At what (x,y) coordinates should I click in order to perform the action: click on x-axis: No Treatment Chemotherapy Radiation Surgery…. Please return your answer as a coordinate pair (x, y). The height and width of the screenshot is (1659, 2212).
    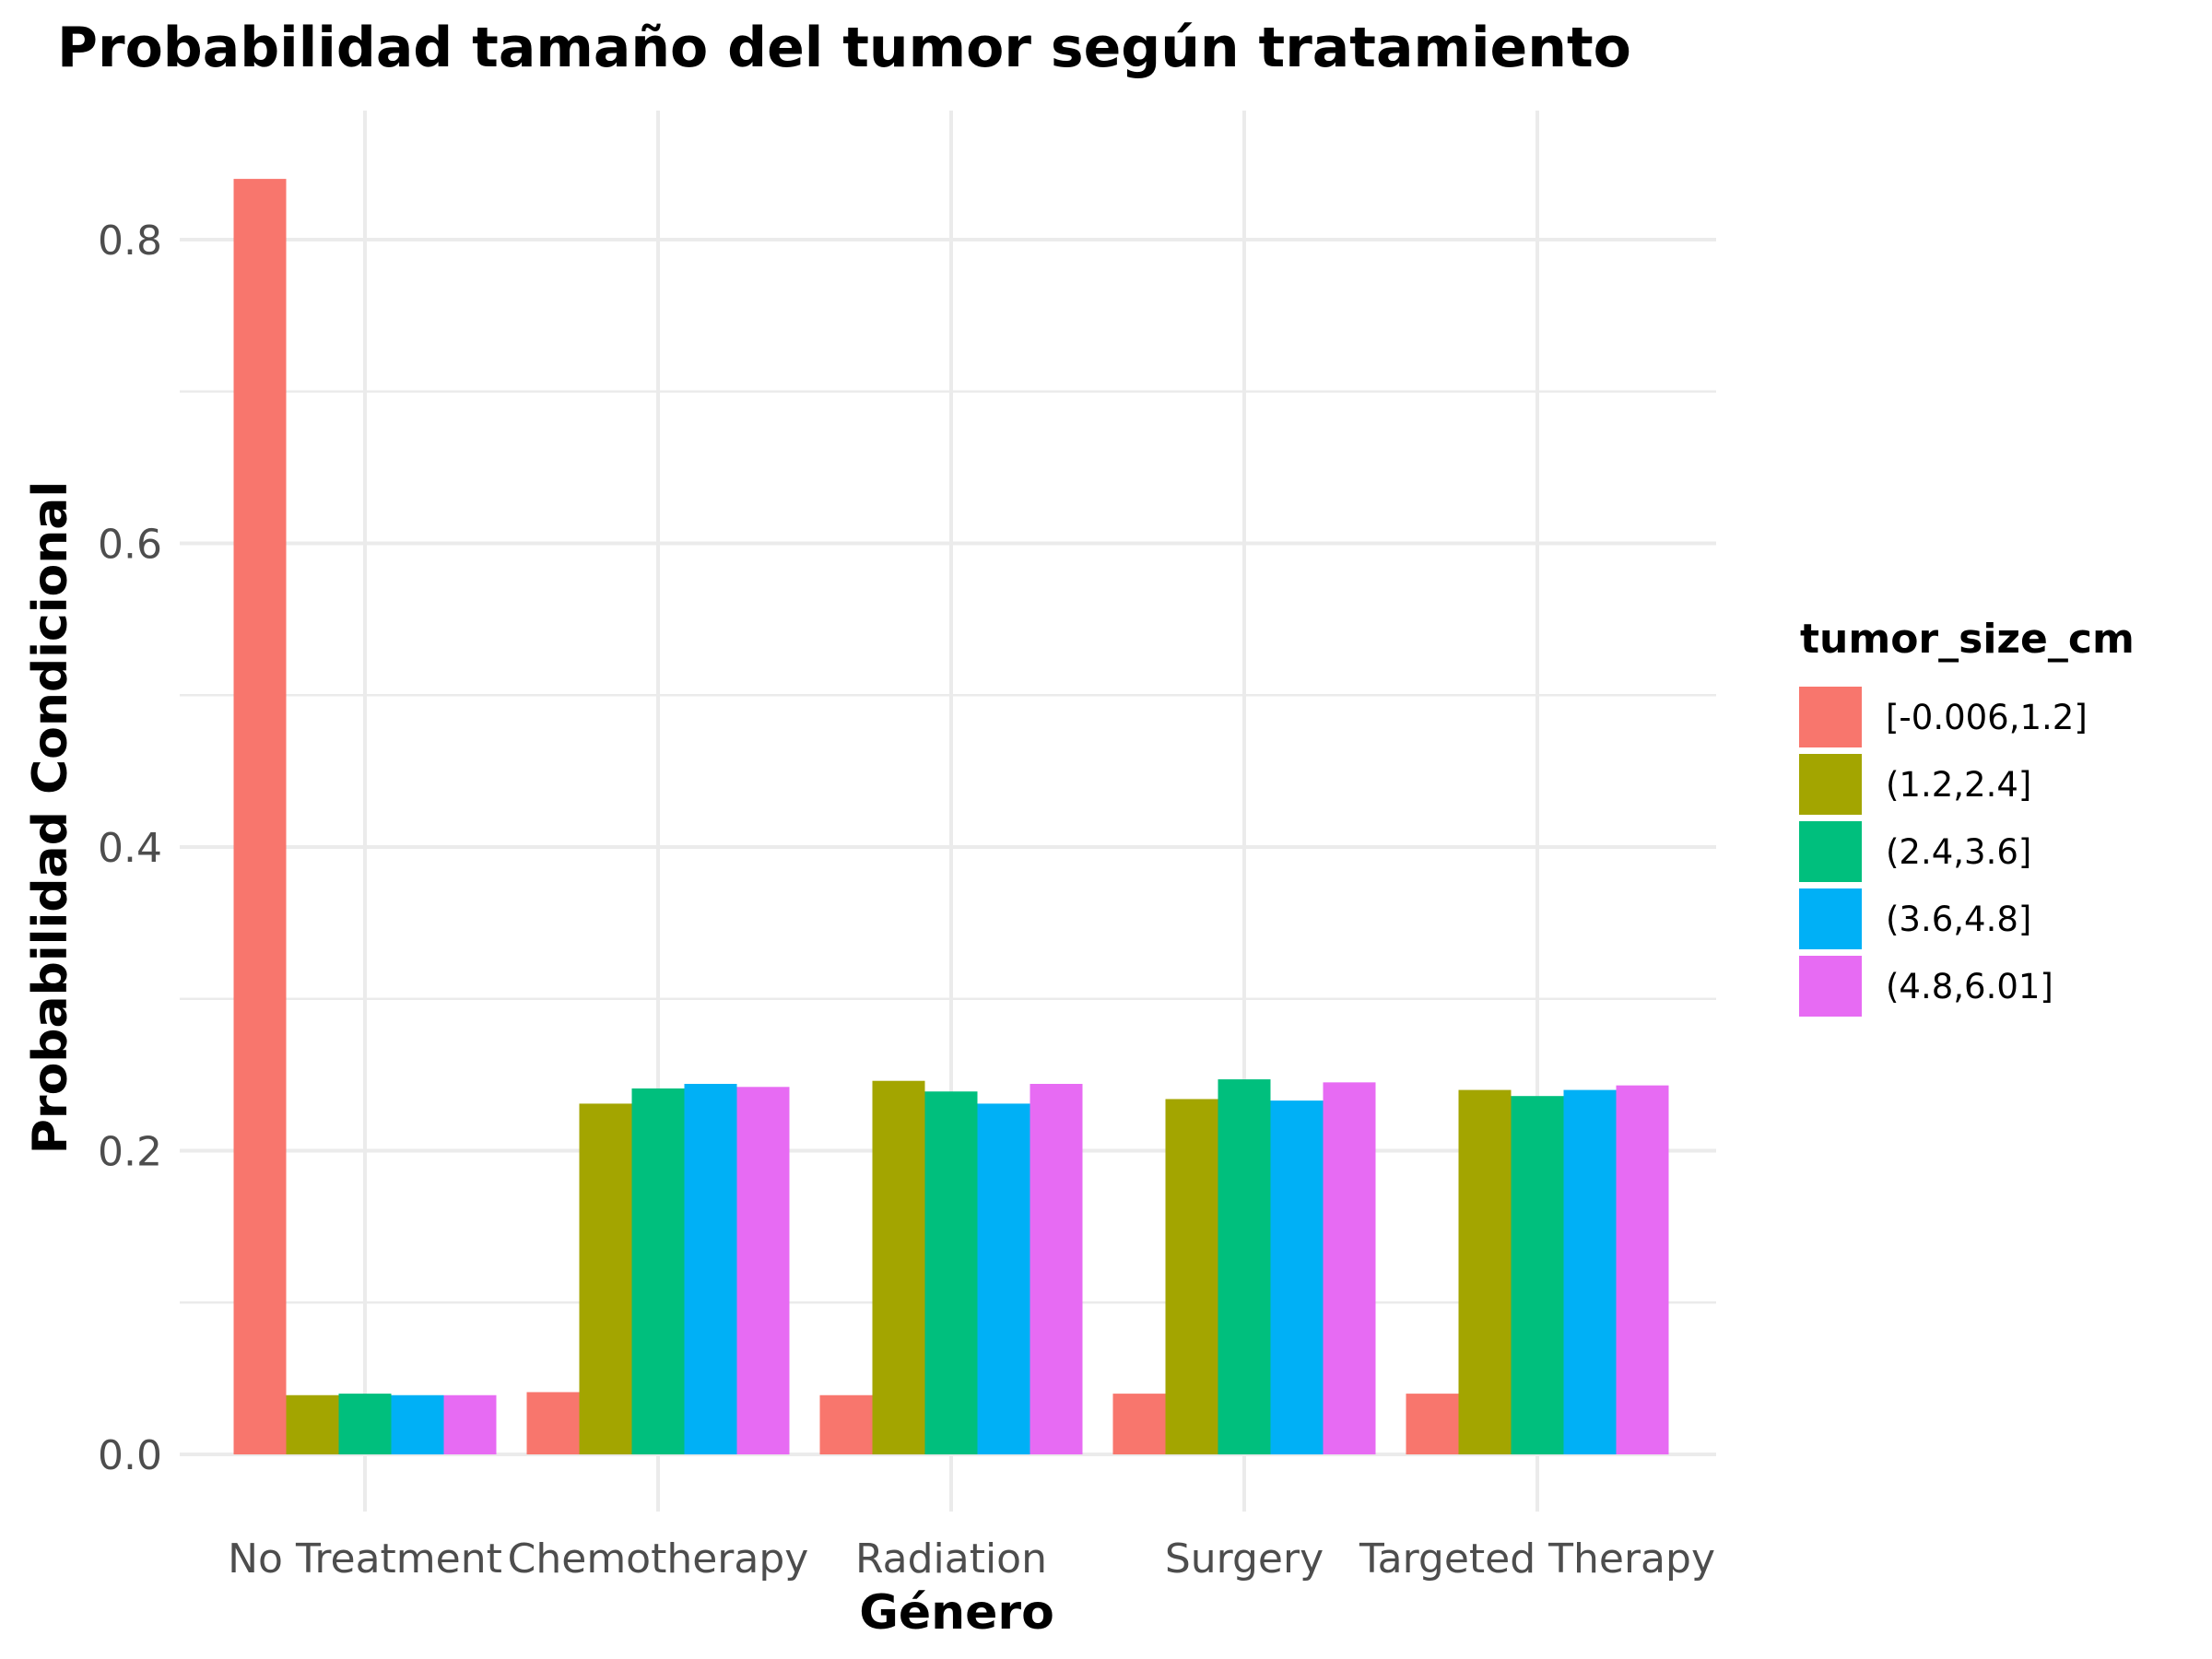
    Looking at the image, I should click on (971, 1559).